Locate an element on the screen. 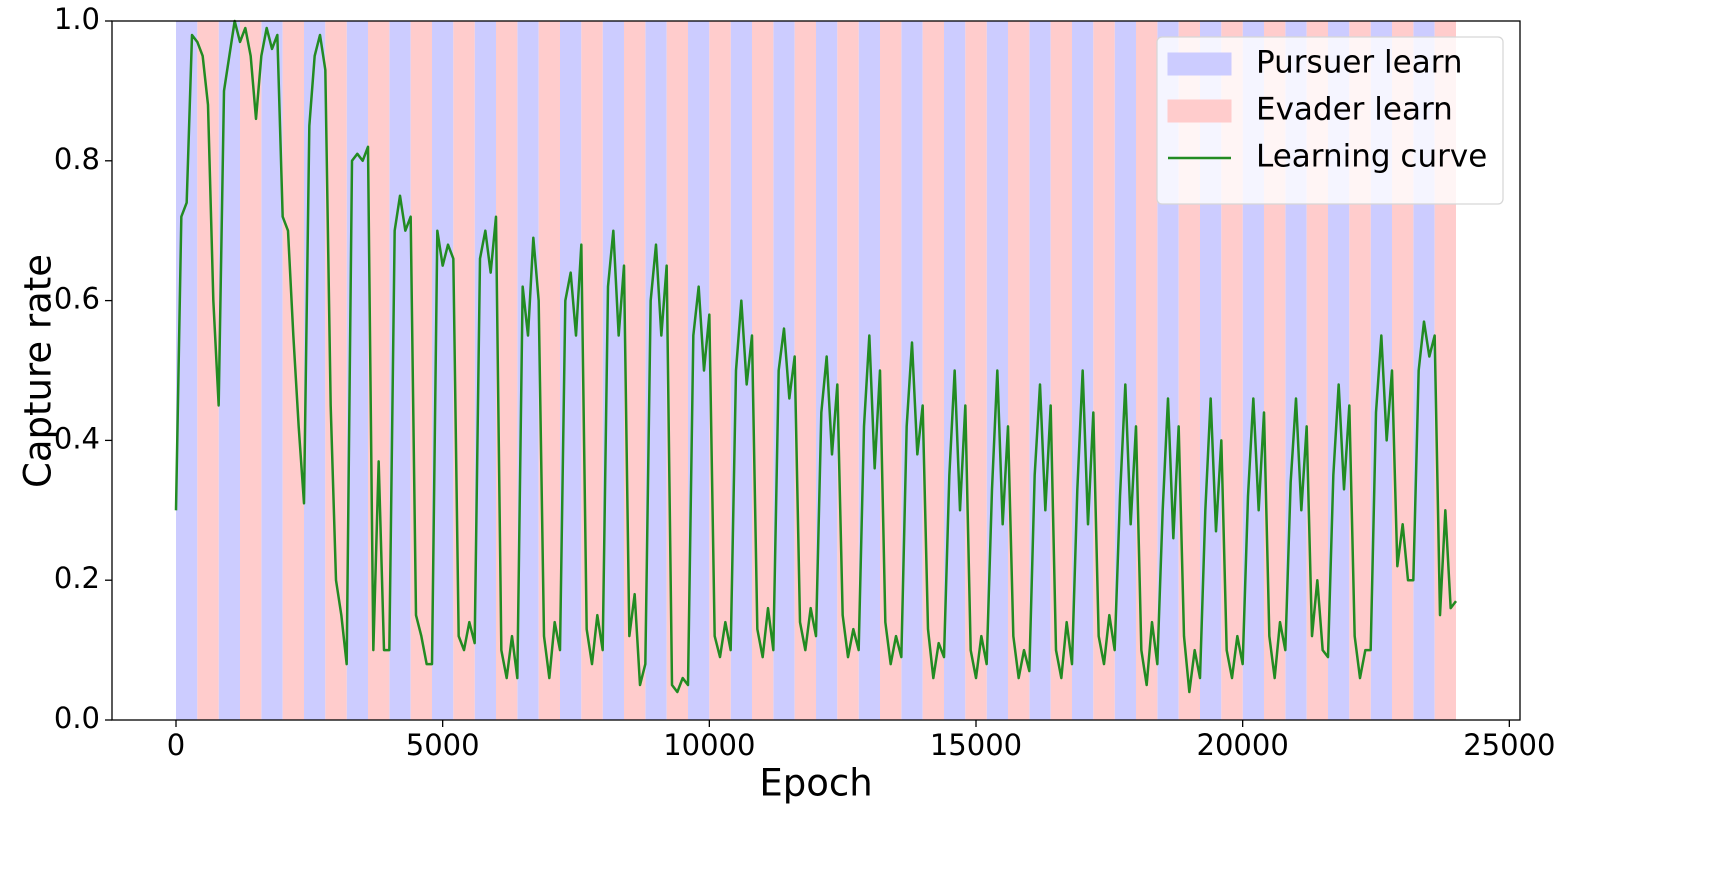 The width and height of the screenshot is (1725, 894). y-tick-label: 0.2 is located at coordinates (77, 578).